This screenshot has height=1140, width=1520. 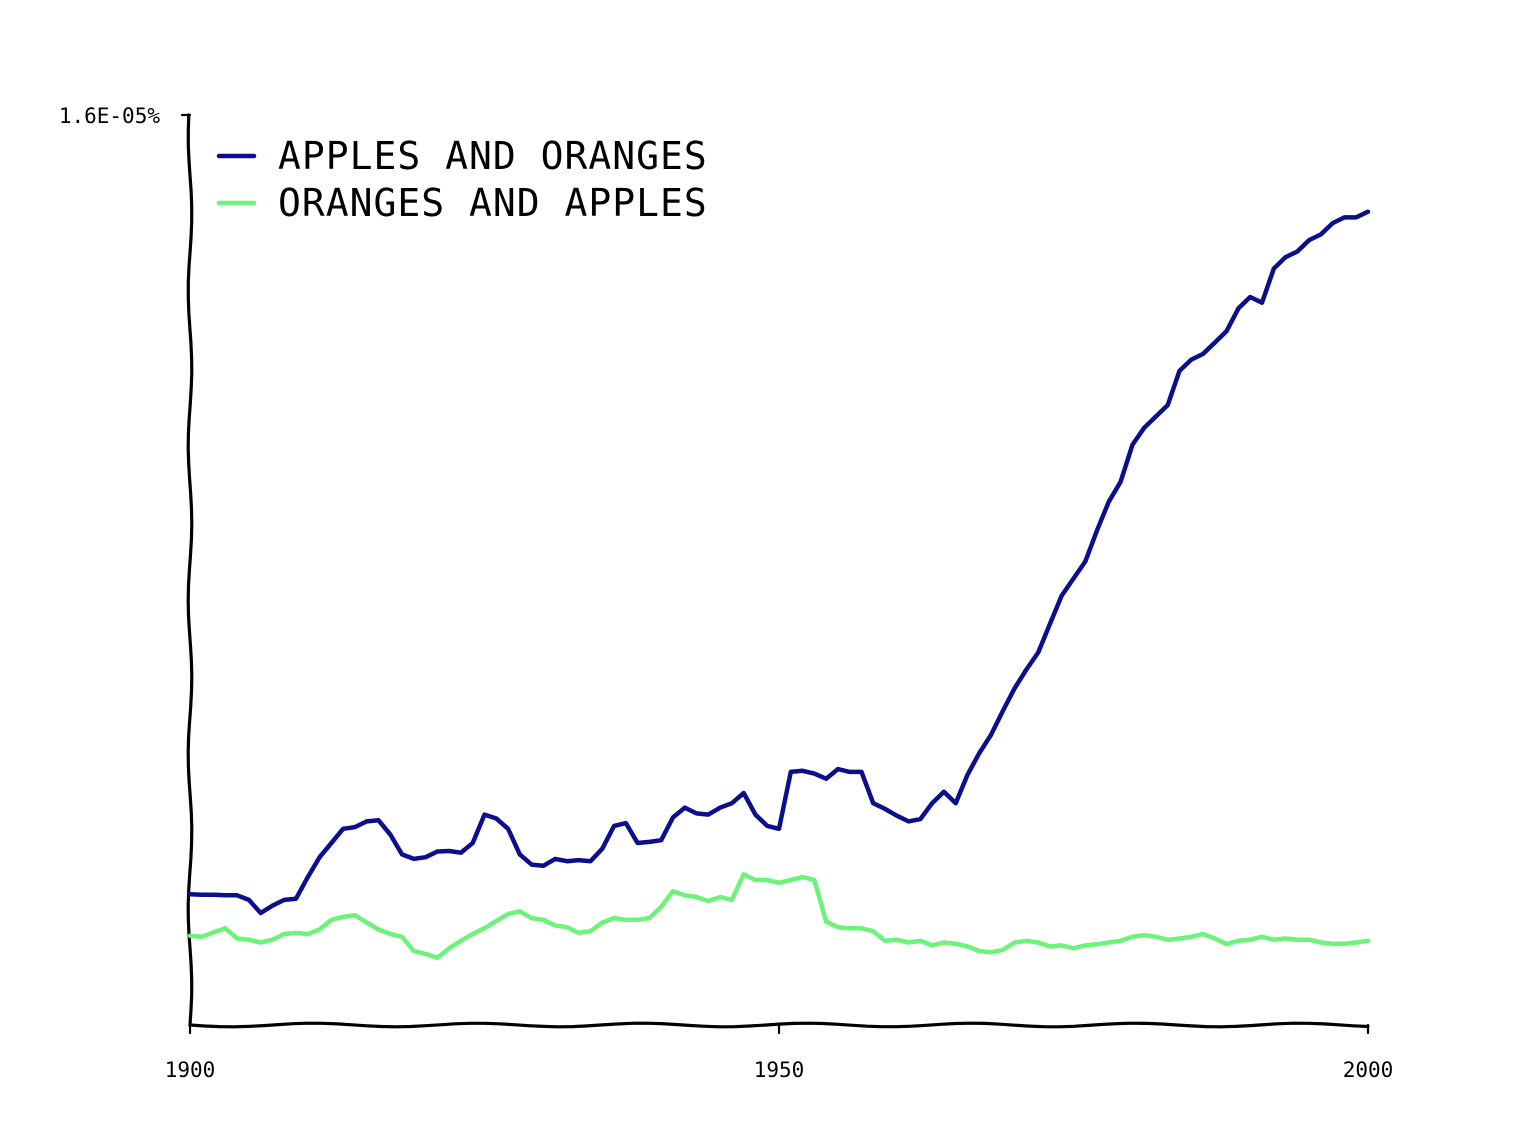 What do you see at coordinates (190, 1070) in the screenshot?
I see `x-tick-label: 1900` at bounding box center [190, 1070].